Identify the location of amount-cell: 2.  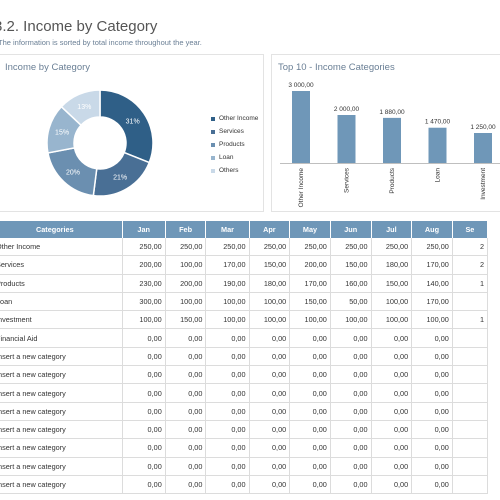
(470, 265).